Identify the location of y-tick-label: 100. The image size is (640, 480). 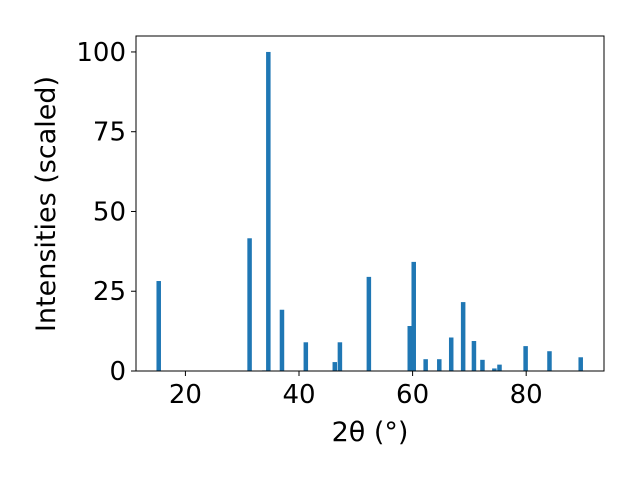
(101, 53).